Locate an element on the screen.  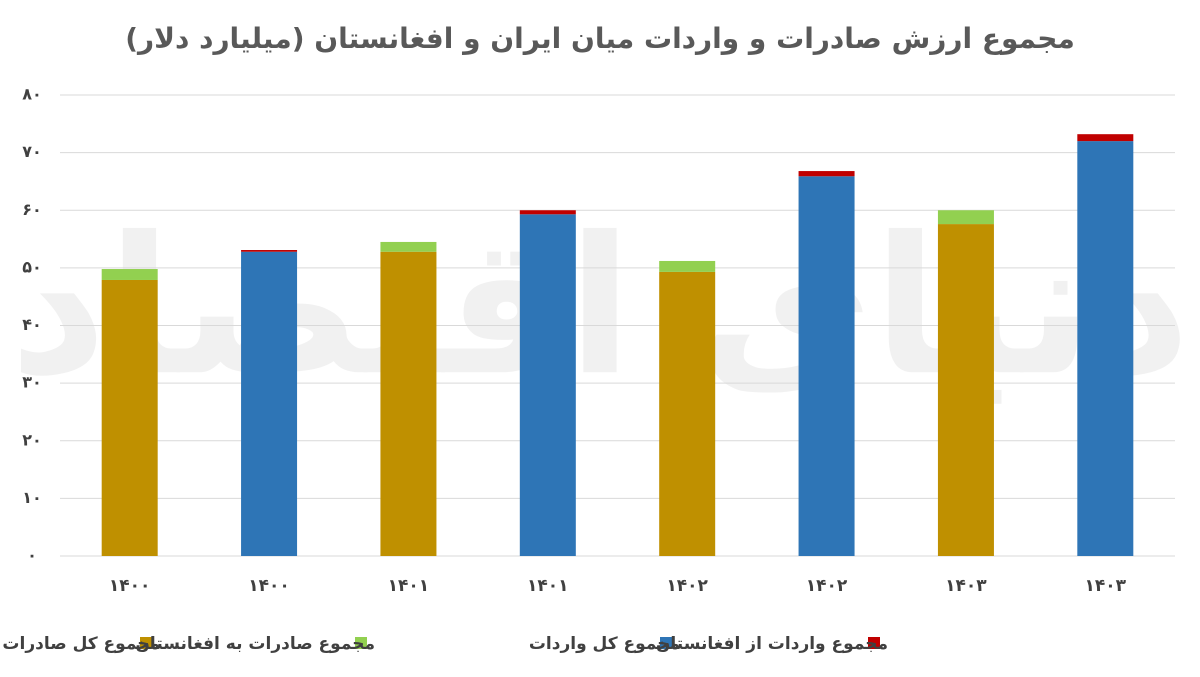
legend-label: مجموع کل واردات is located at coordinates (604, 644).